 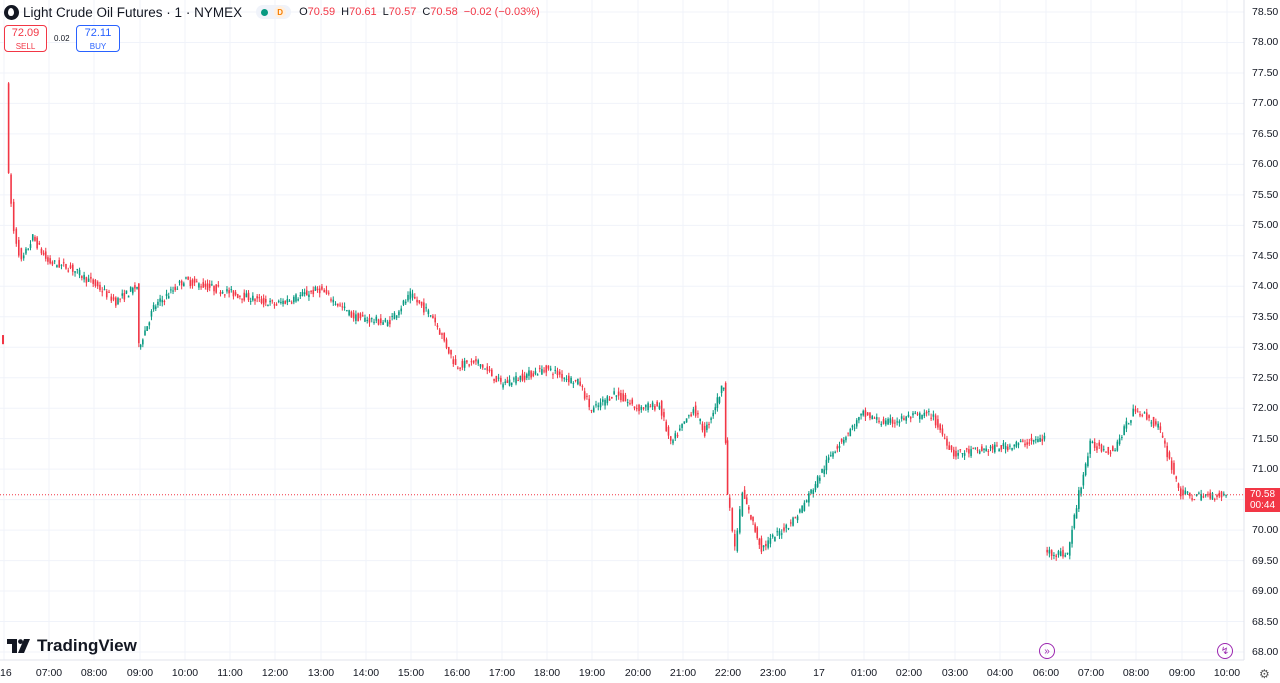 What do you see at coordinates (1265, 103) in the screenshot?
I see `y-tick-label: 77.00` at bounding box center [1265, 103].